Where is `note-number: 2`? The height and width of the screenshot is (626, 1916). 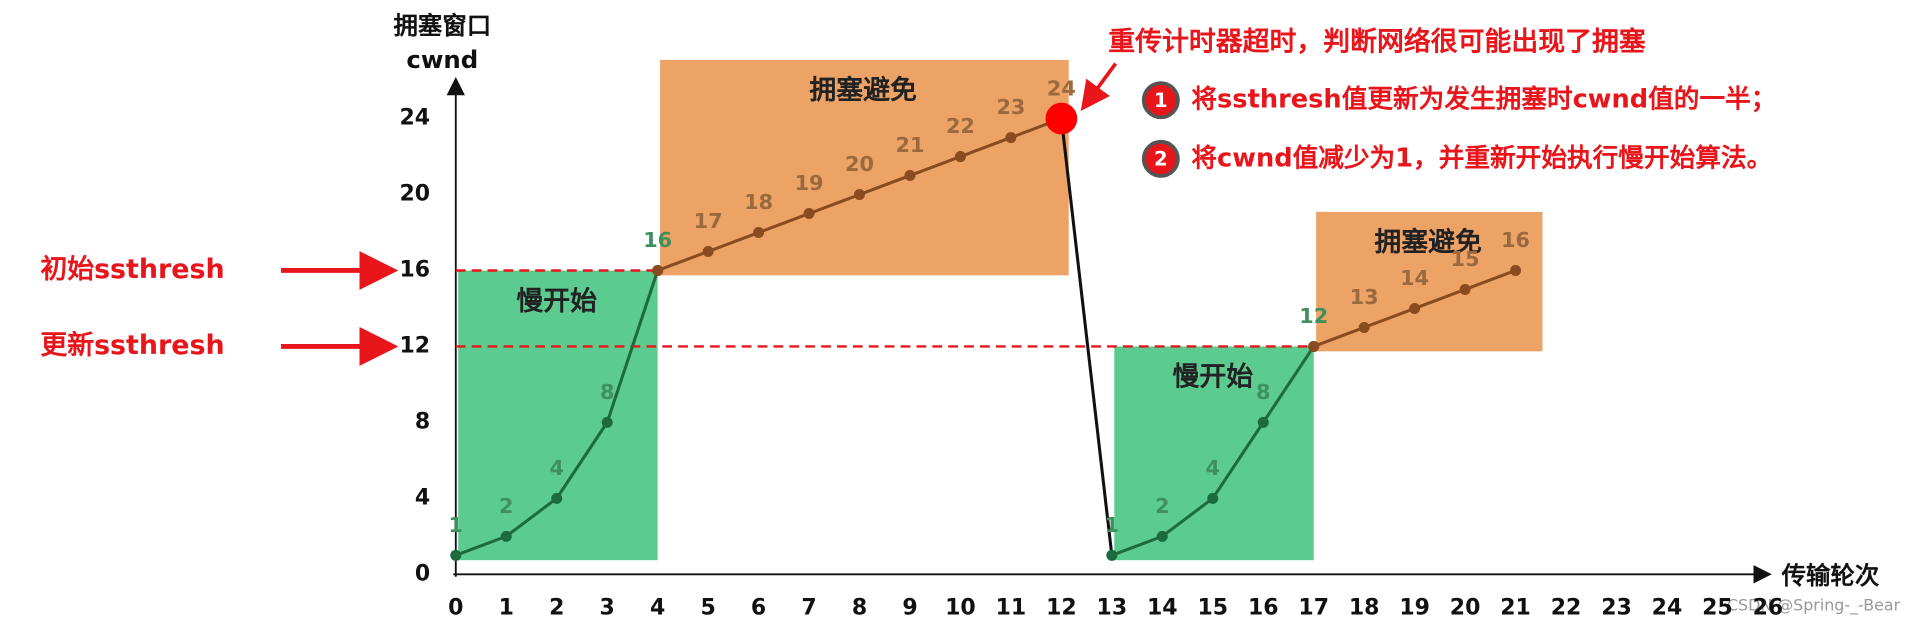 note-number: 2 is located at coordinates (1161, 159).